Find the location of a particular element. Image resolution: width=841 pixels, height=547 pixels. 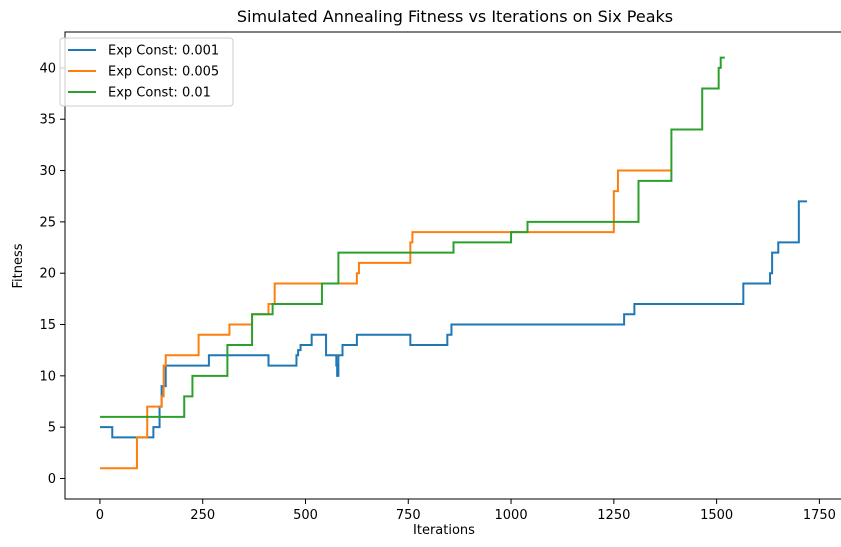

y-tick-label: 30 is located at coordinates (47, 171).